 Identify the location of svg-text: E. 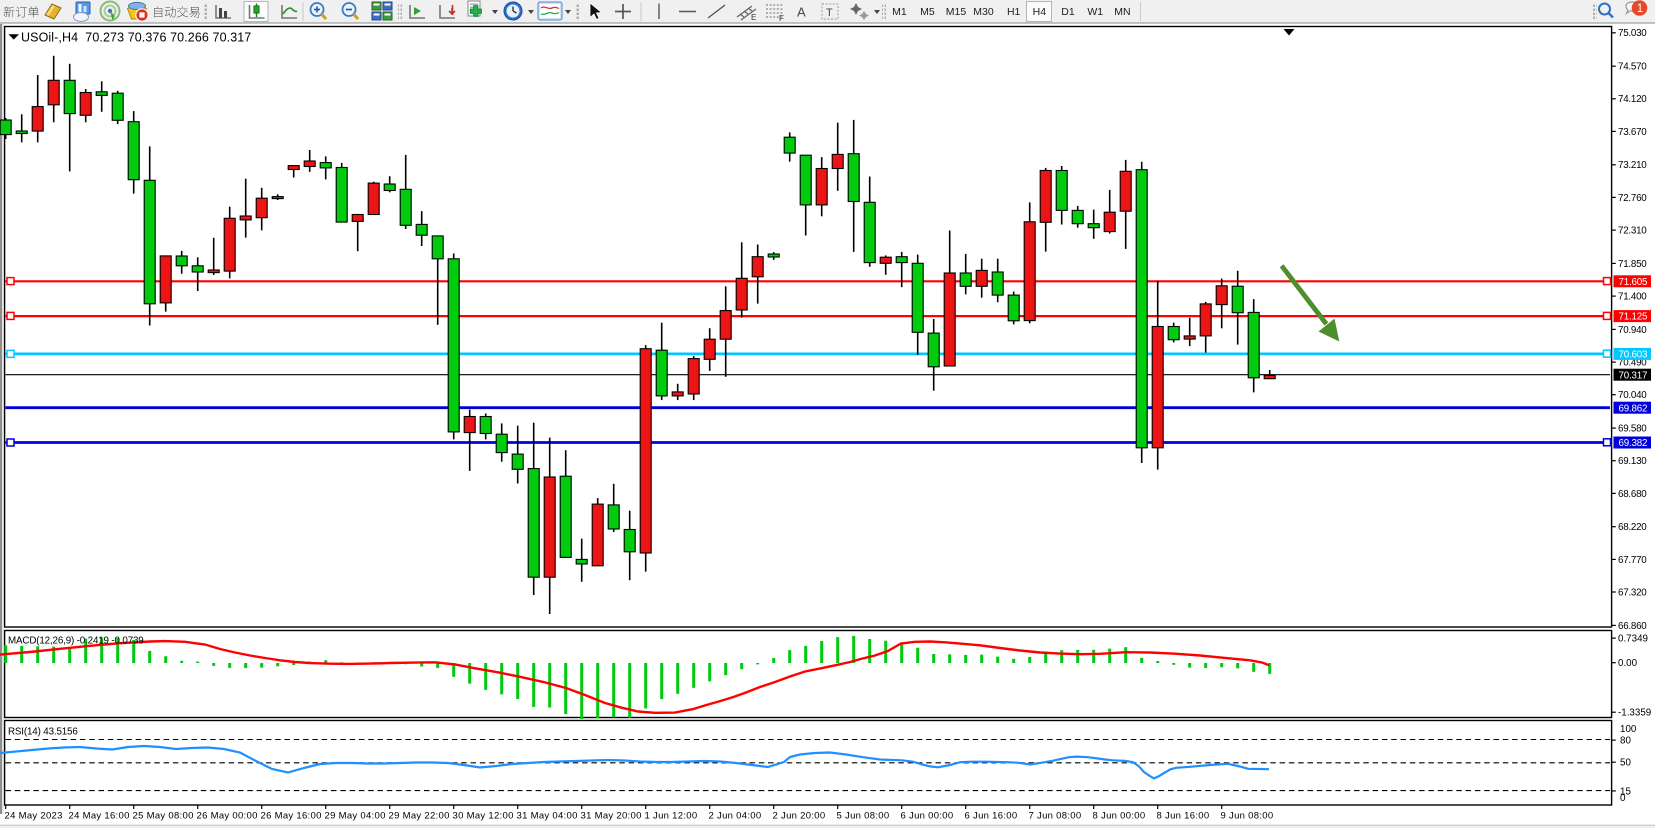
(753, 17).